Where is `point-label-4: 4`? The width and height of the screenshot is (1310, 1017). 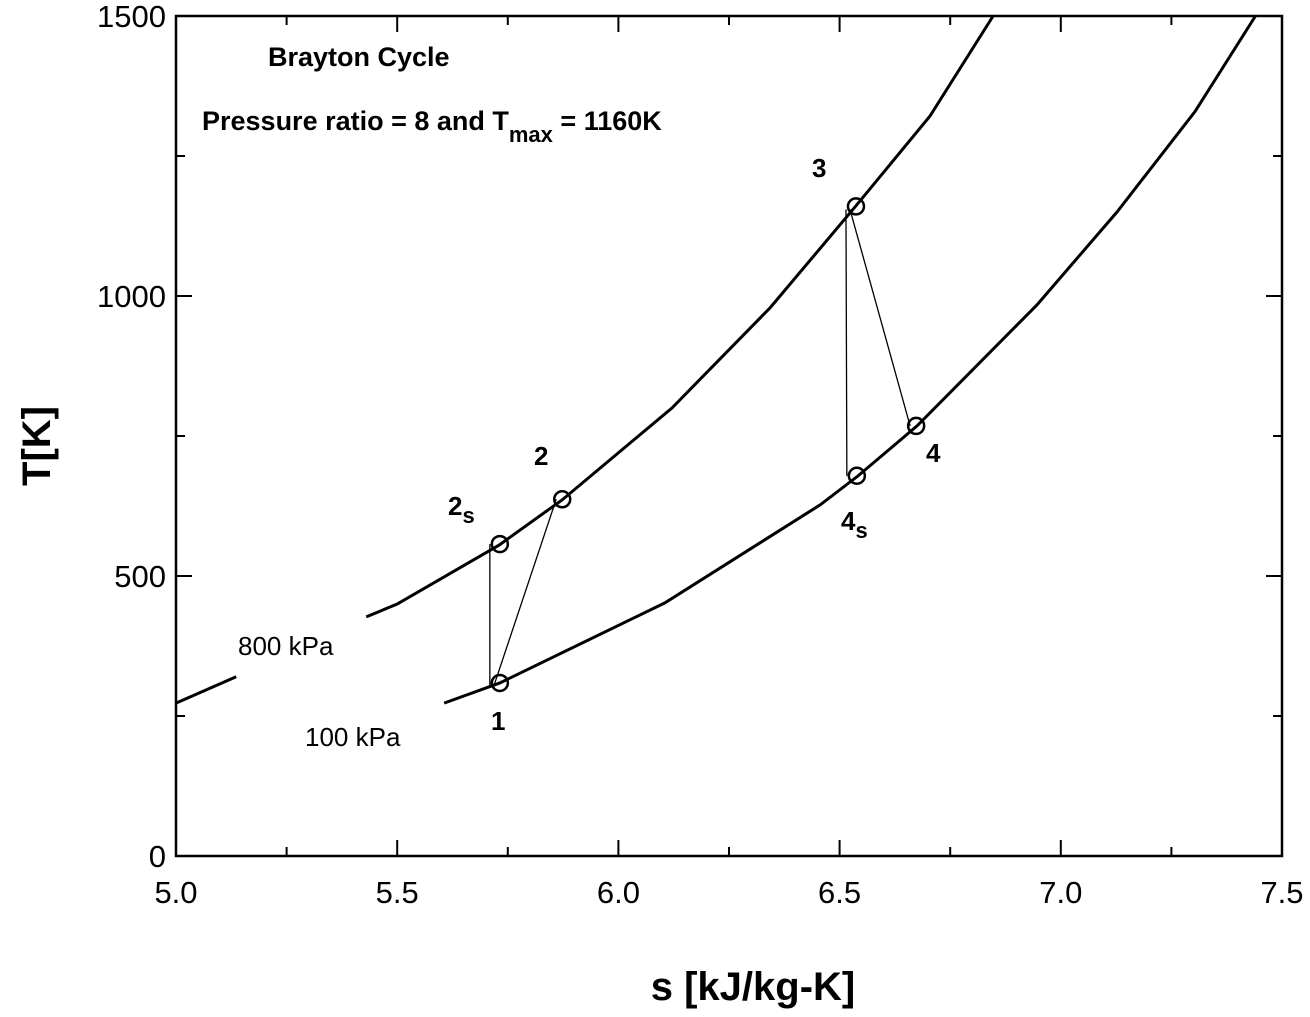 point-label-4: 4 is located at coordinates (933, 453).